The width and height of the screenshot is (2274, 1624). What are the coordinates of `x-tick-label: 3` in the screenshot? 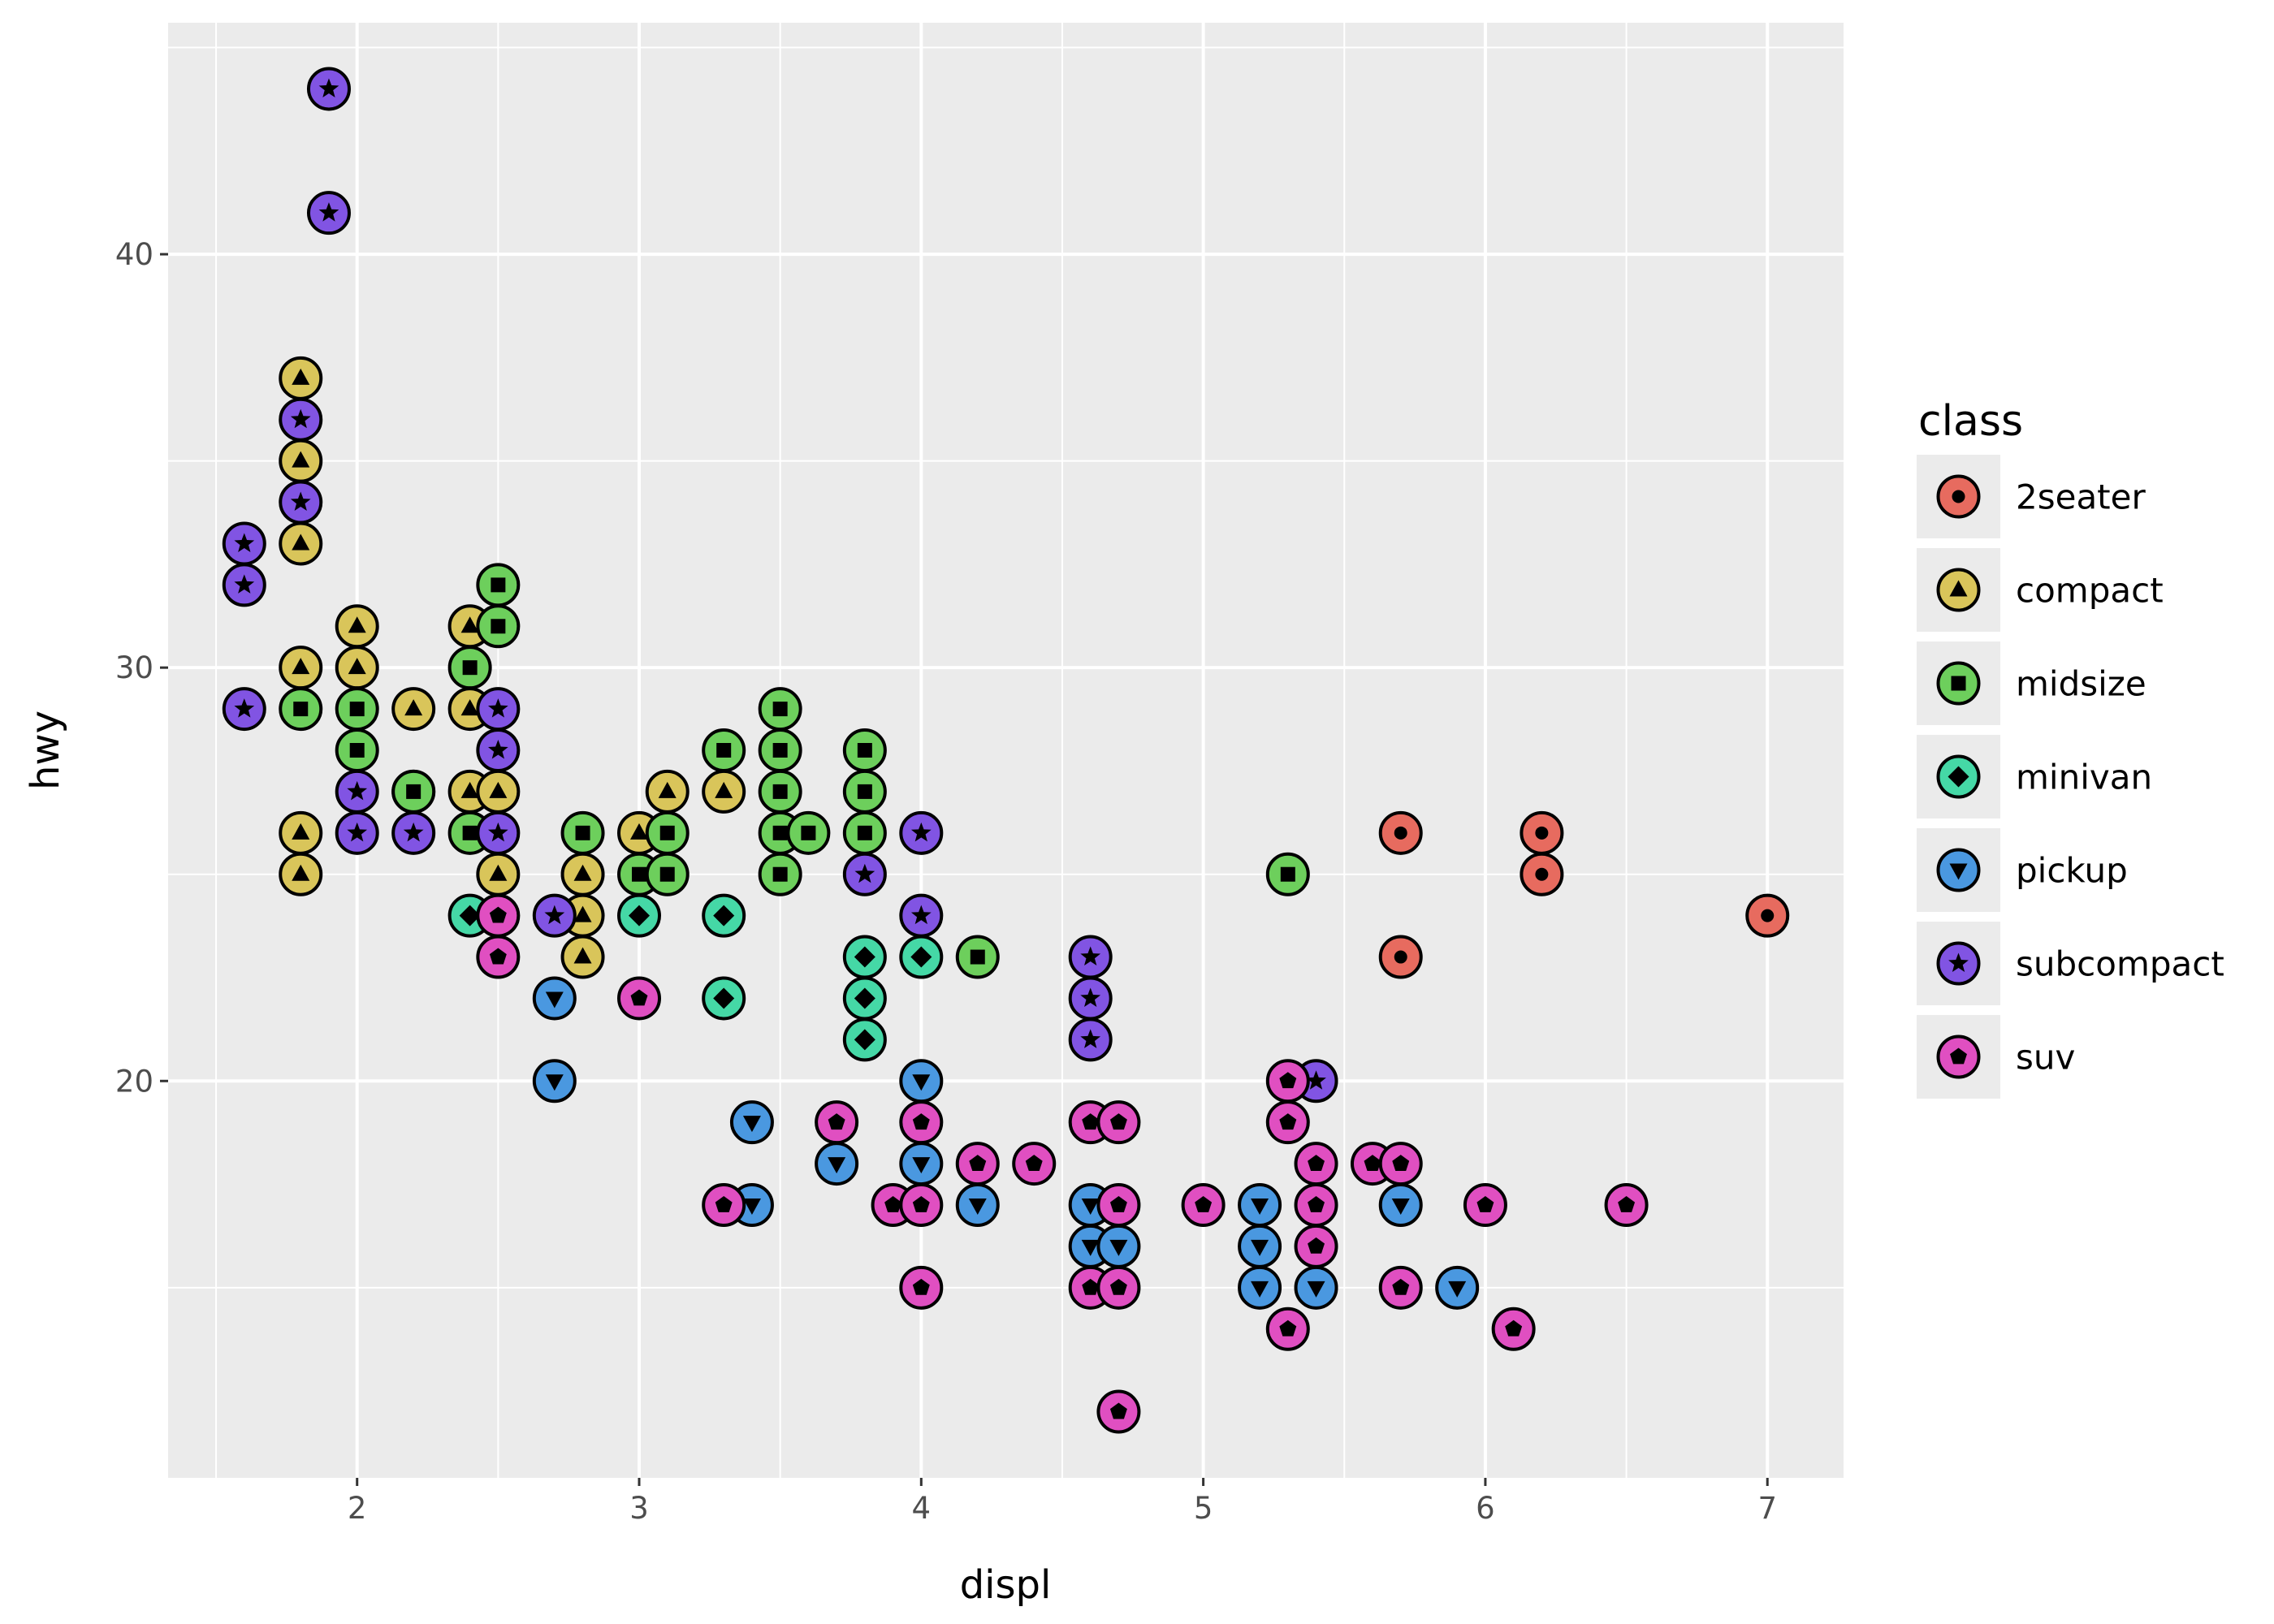 It's located at (639, 1509).